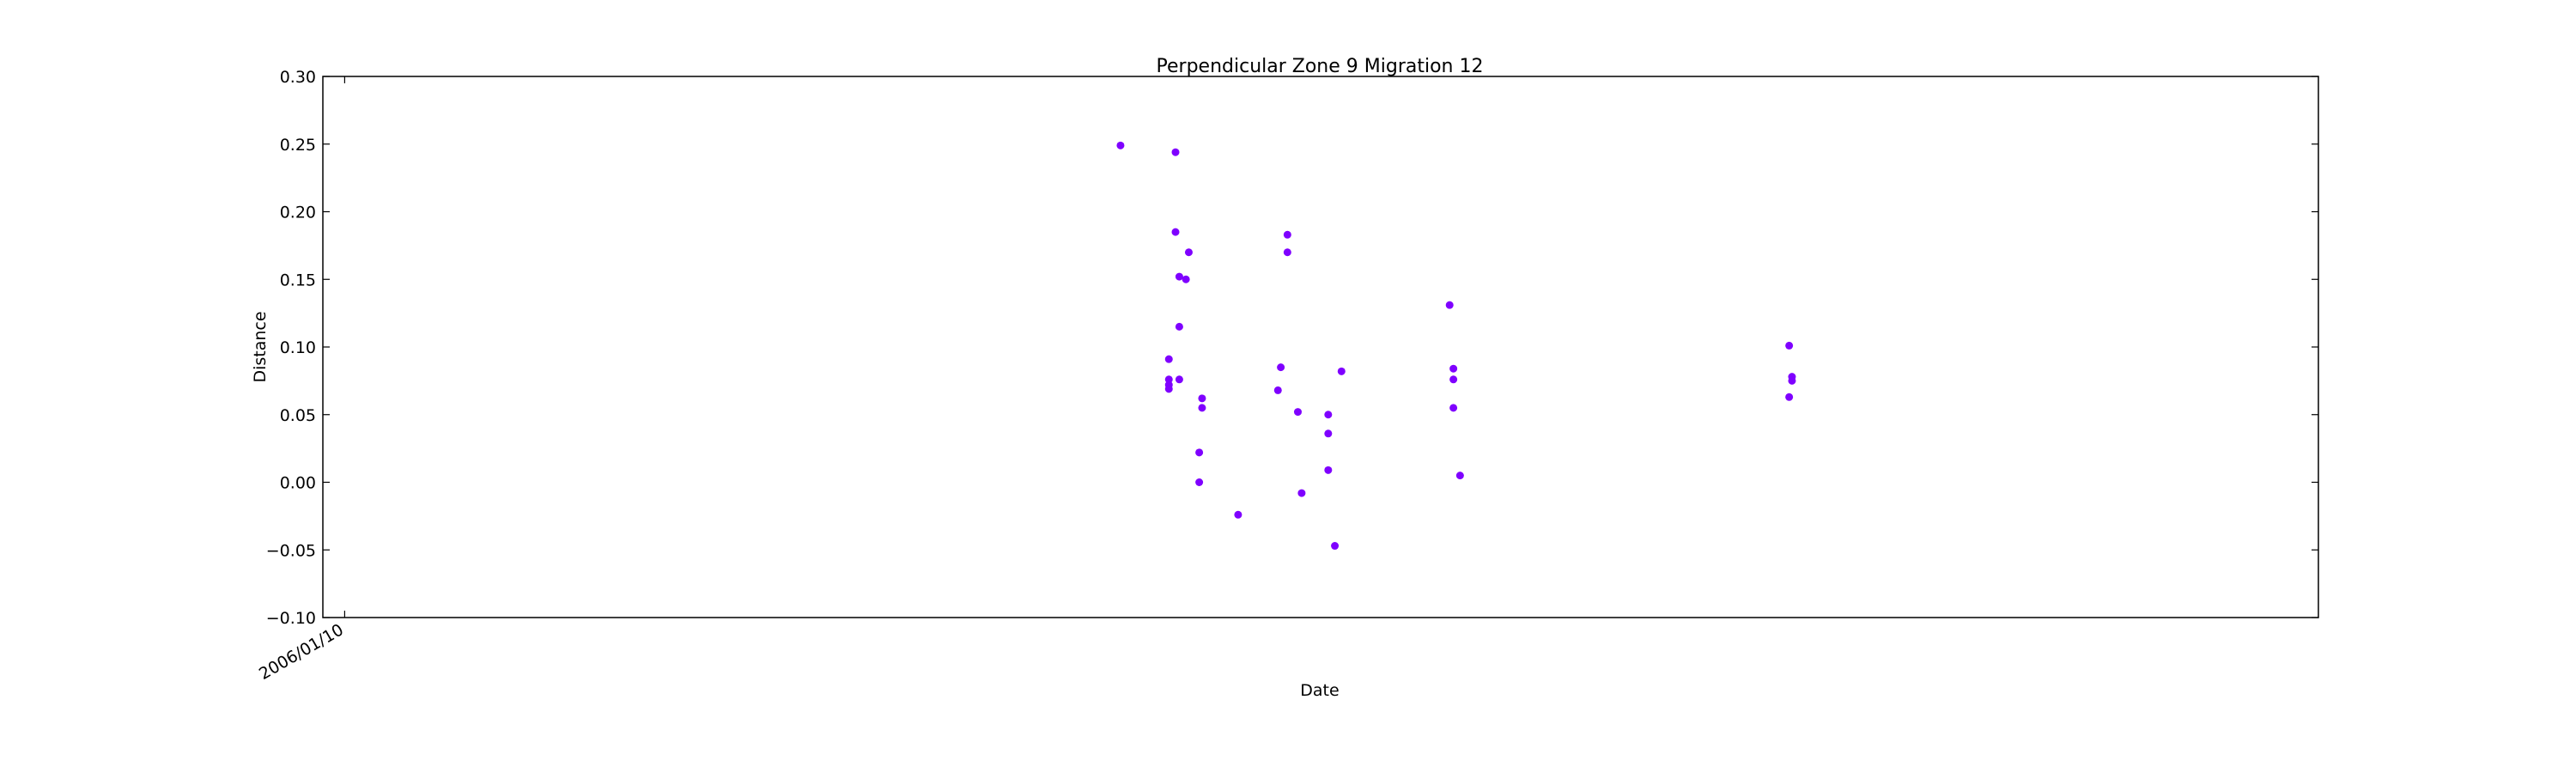  I want to click on y-axis-title: Distance, so click(260, 346).